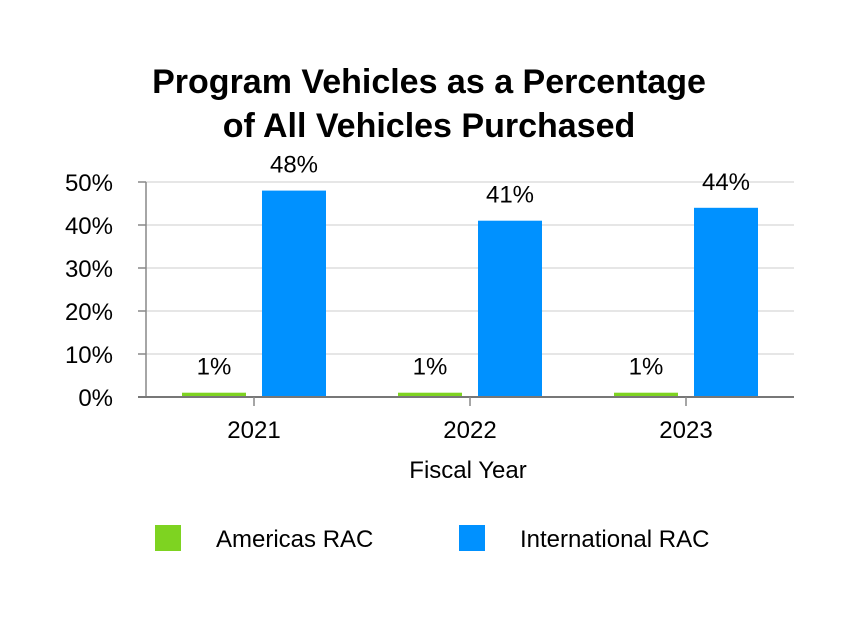 This screenshot has width=858, height=628. I want to click on x-axis-ticks: 2021 2022 2023, so click(470, 420).